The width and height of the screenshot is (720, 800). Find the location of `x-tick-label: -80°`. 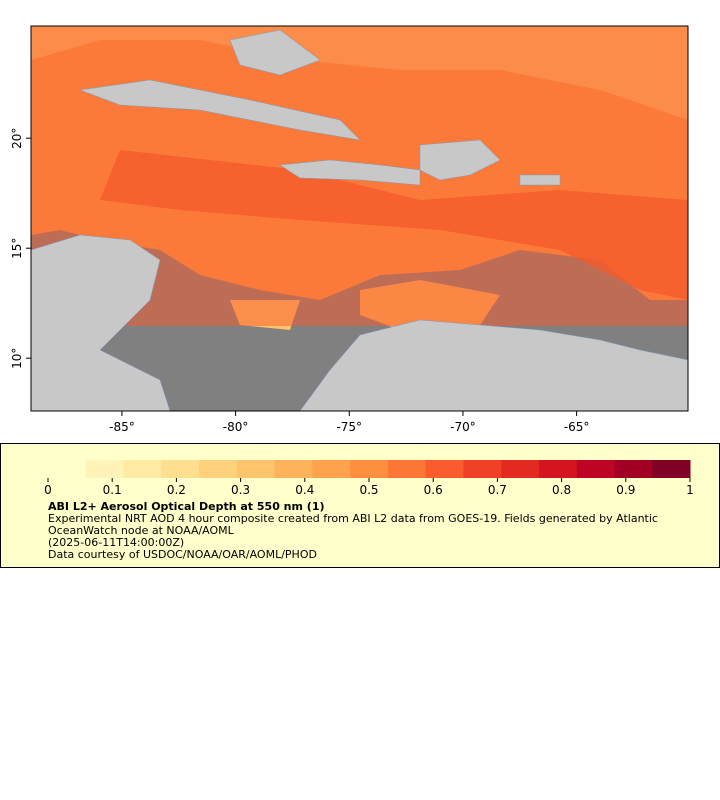

x-tick-label: -80° is located at coordinates (236, 427).